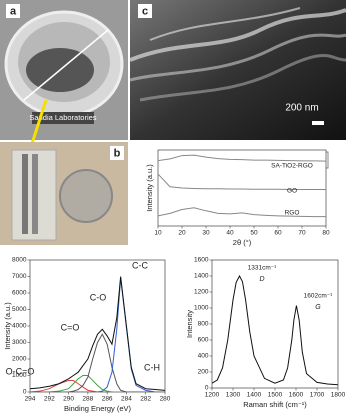 Image resolution: width=346 pixels, height=416 pixels. I want to click on x-tick-label: 292, so click(49, 399).